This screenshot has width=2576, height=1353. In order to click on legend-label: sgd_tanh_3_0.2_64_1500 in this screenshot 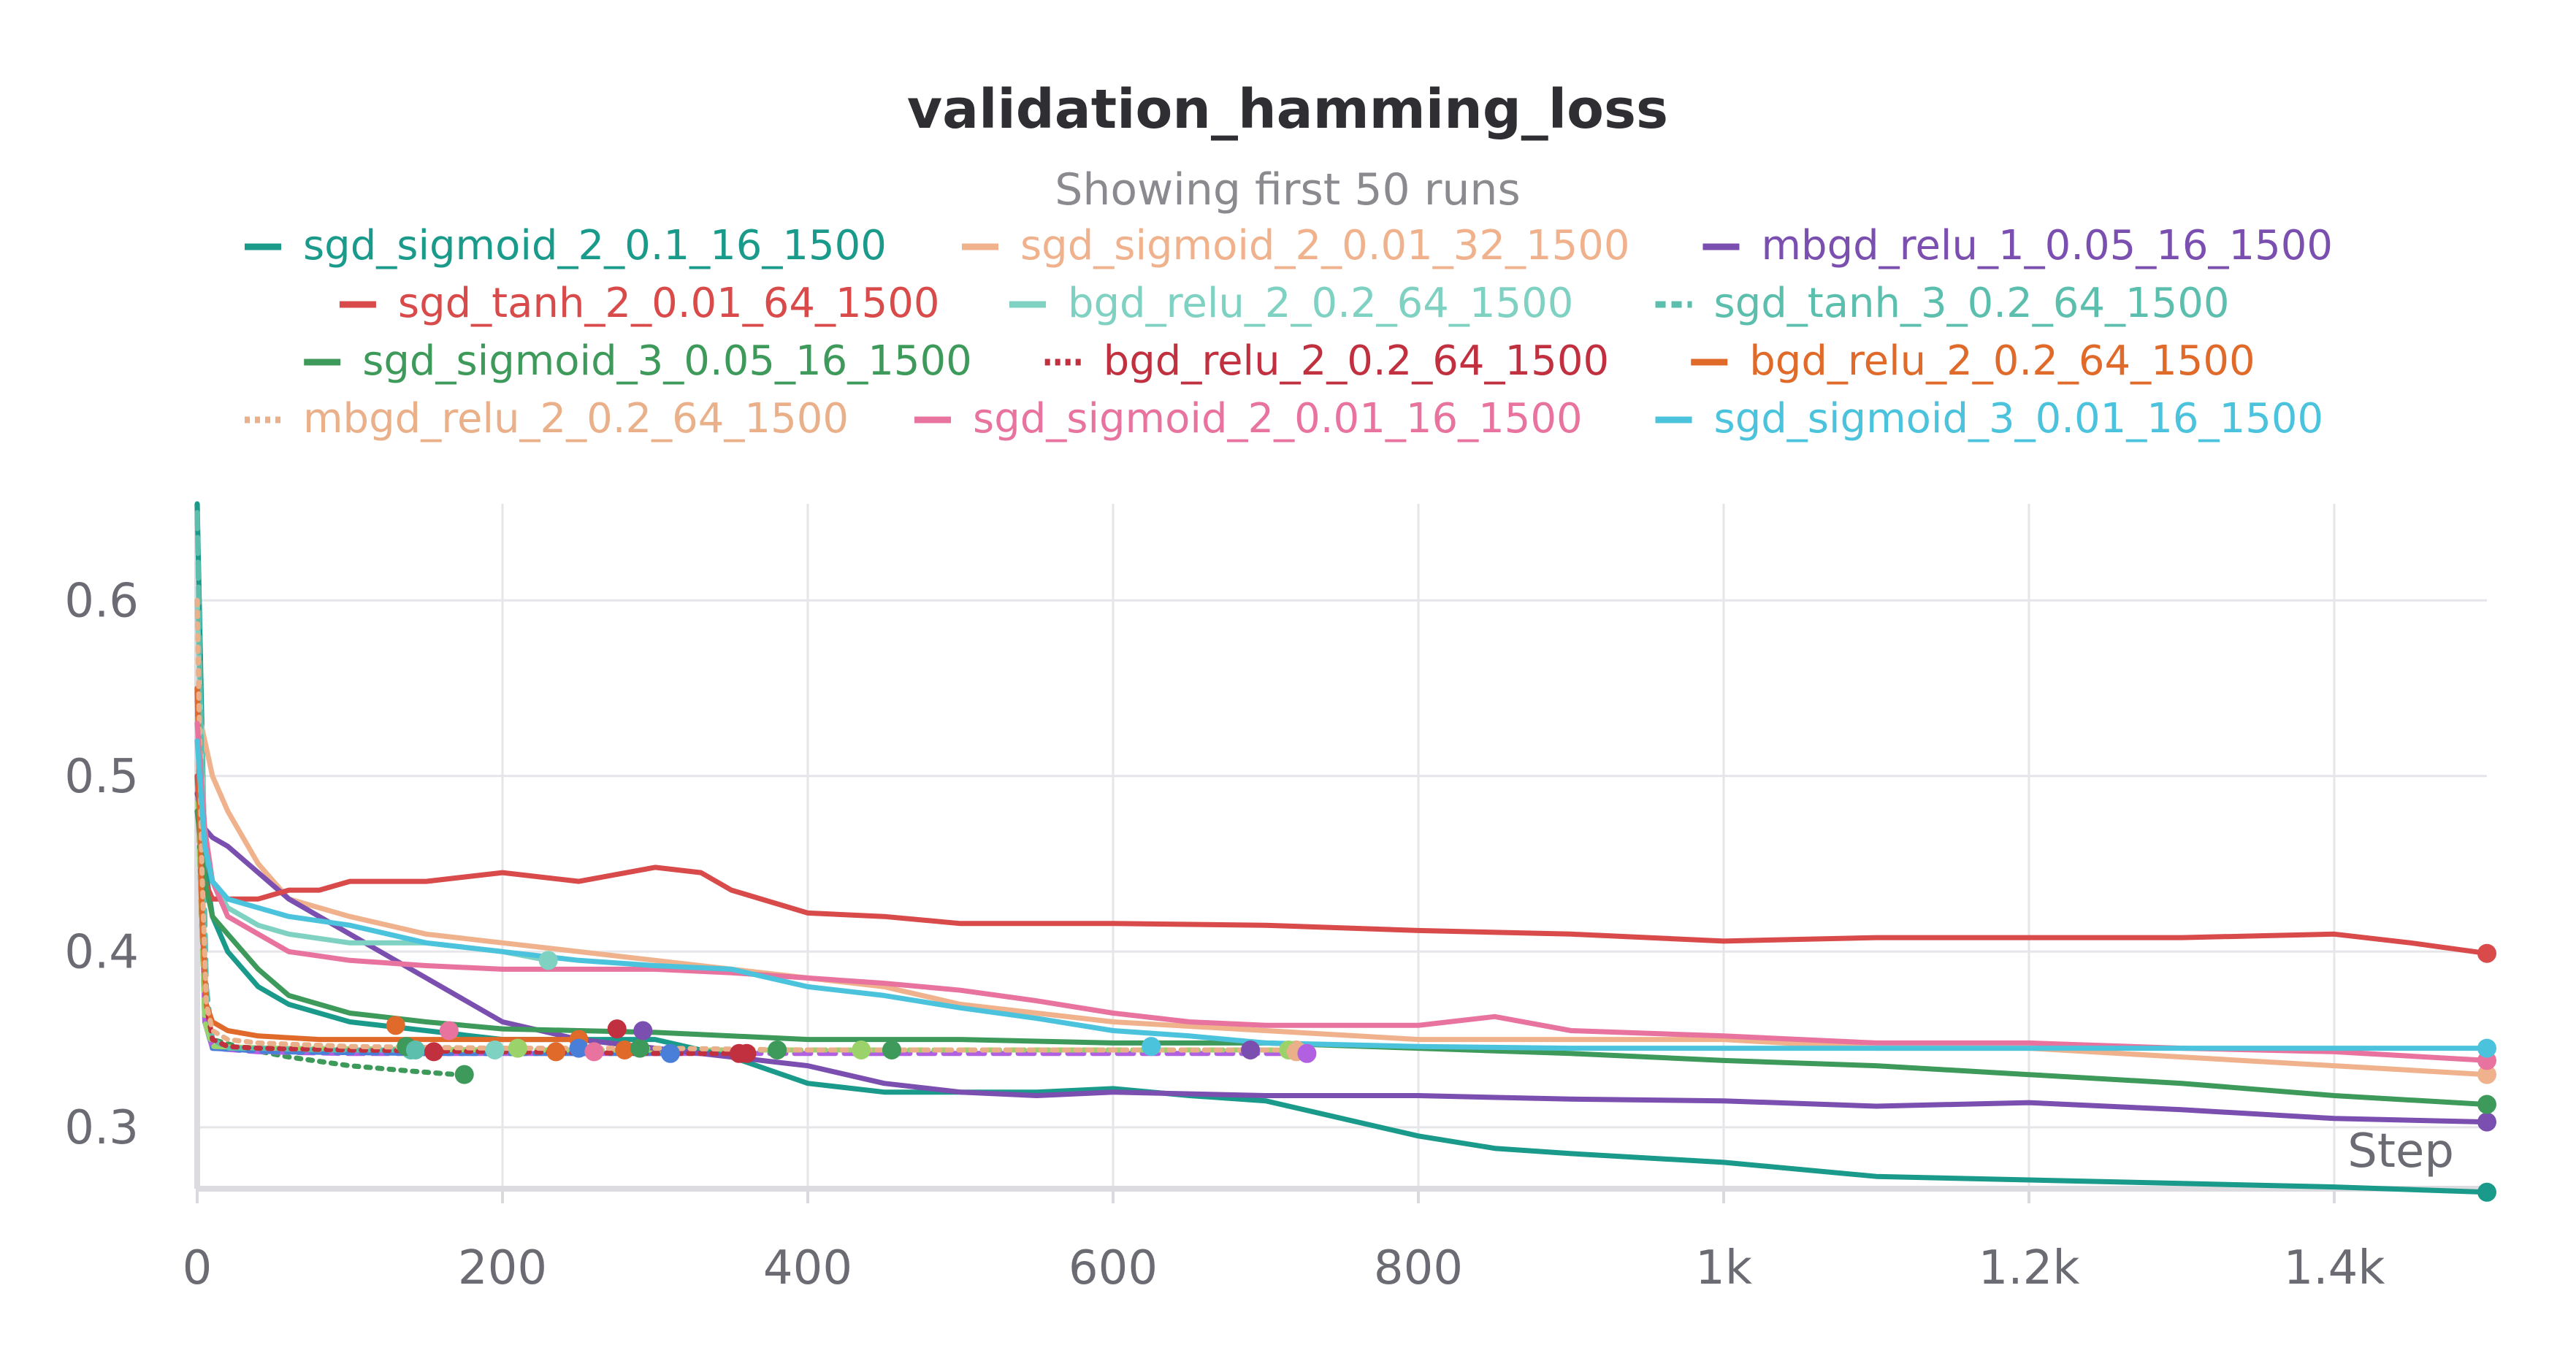, I will do `click(1972, 304)`.